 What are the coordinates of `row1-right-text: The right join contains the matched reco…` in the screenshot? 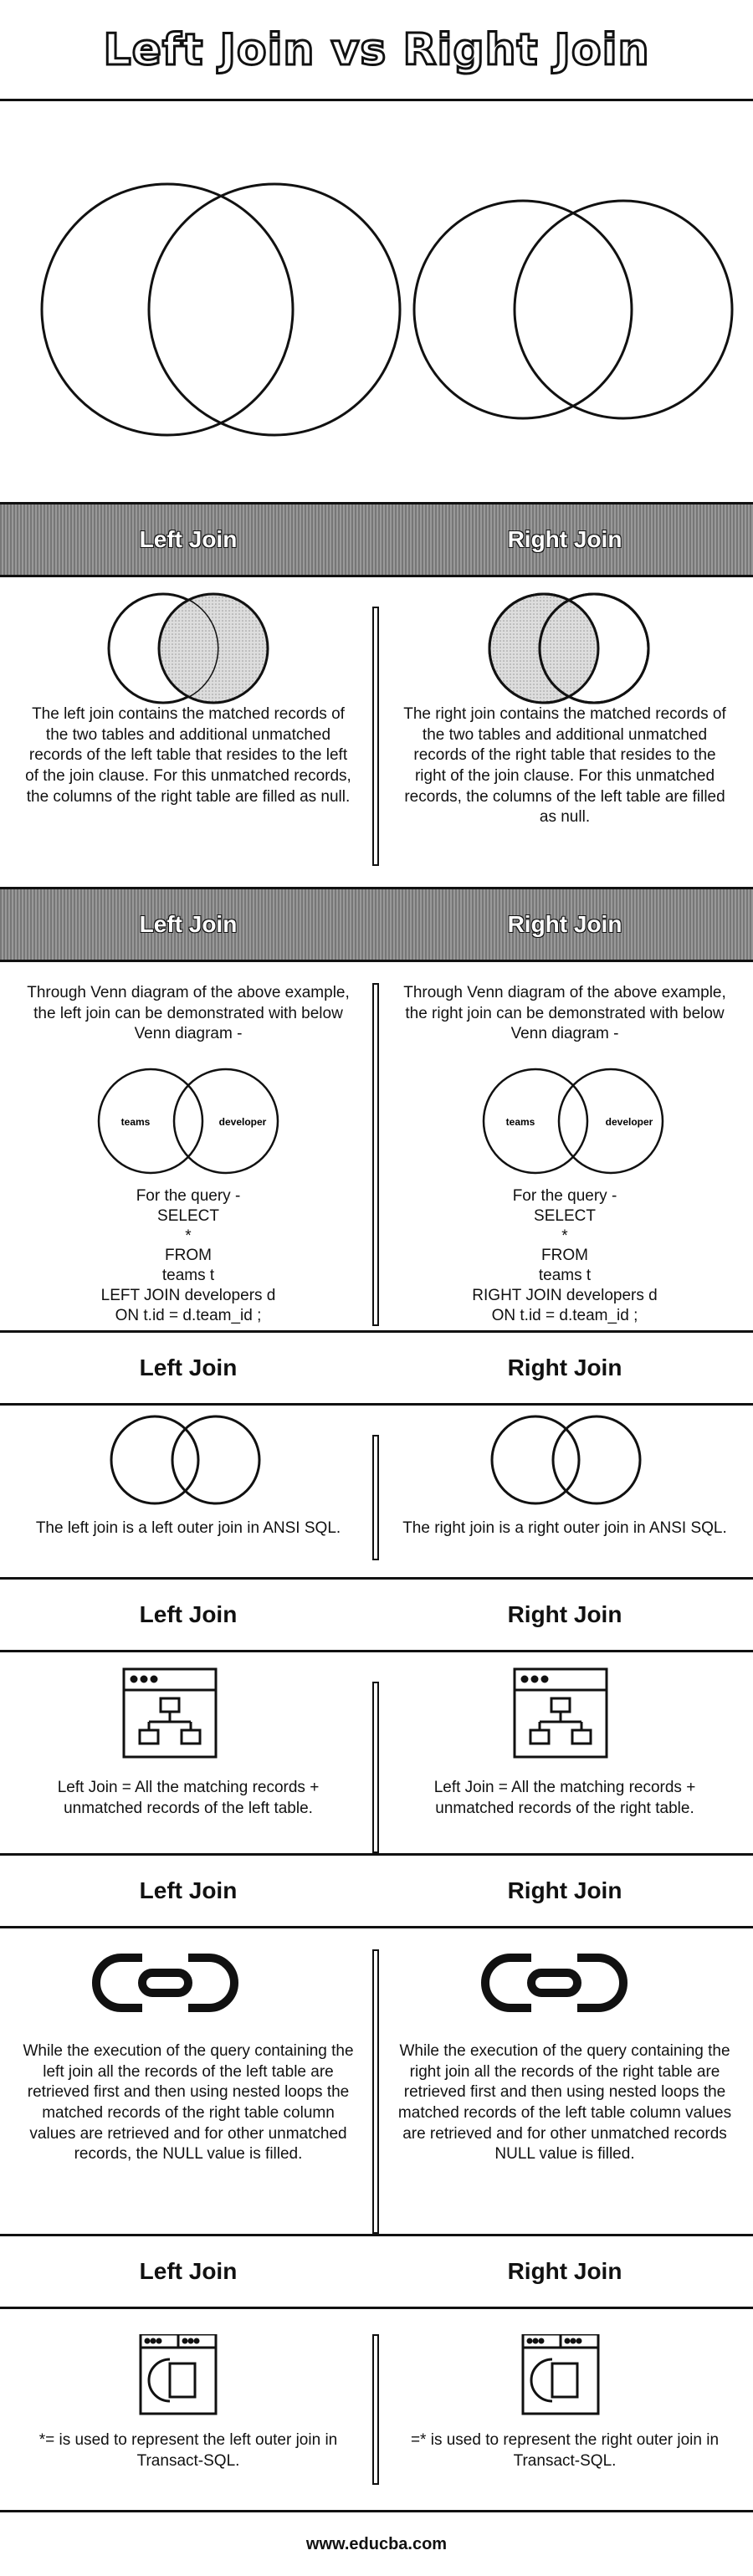 It's located at (564, 766).